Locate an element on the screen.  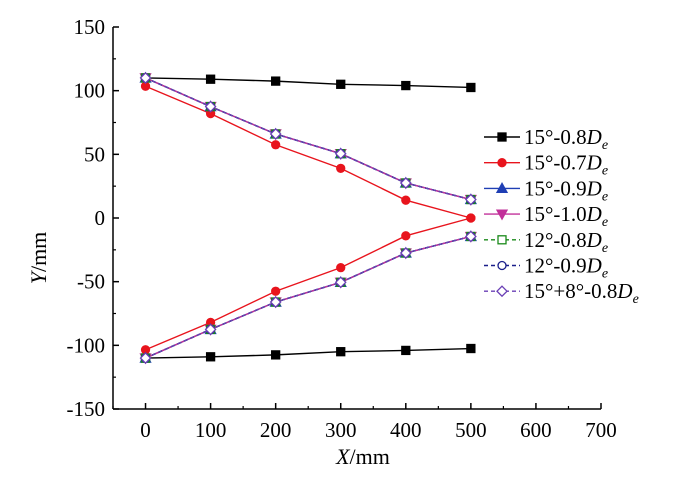
legend-label-text: 12°-0.8 is located at coordinates (555, 240).